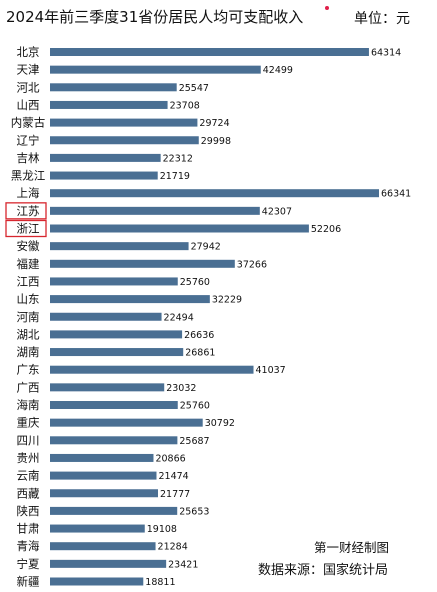 Image resolution: width=437 pixels, height=592 pixels. I want to click on value-label: 64314, so click(386, 53).